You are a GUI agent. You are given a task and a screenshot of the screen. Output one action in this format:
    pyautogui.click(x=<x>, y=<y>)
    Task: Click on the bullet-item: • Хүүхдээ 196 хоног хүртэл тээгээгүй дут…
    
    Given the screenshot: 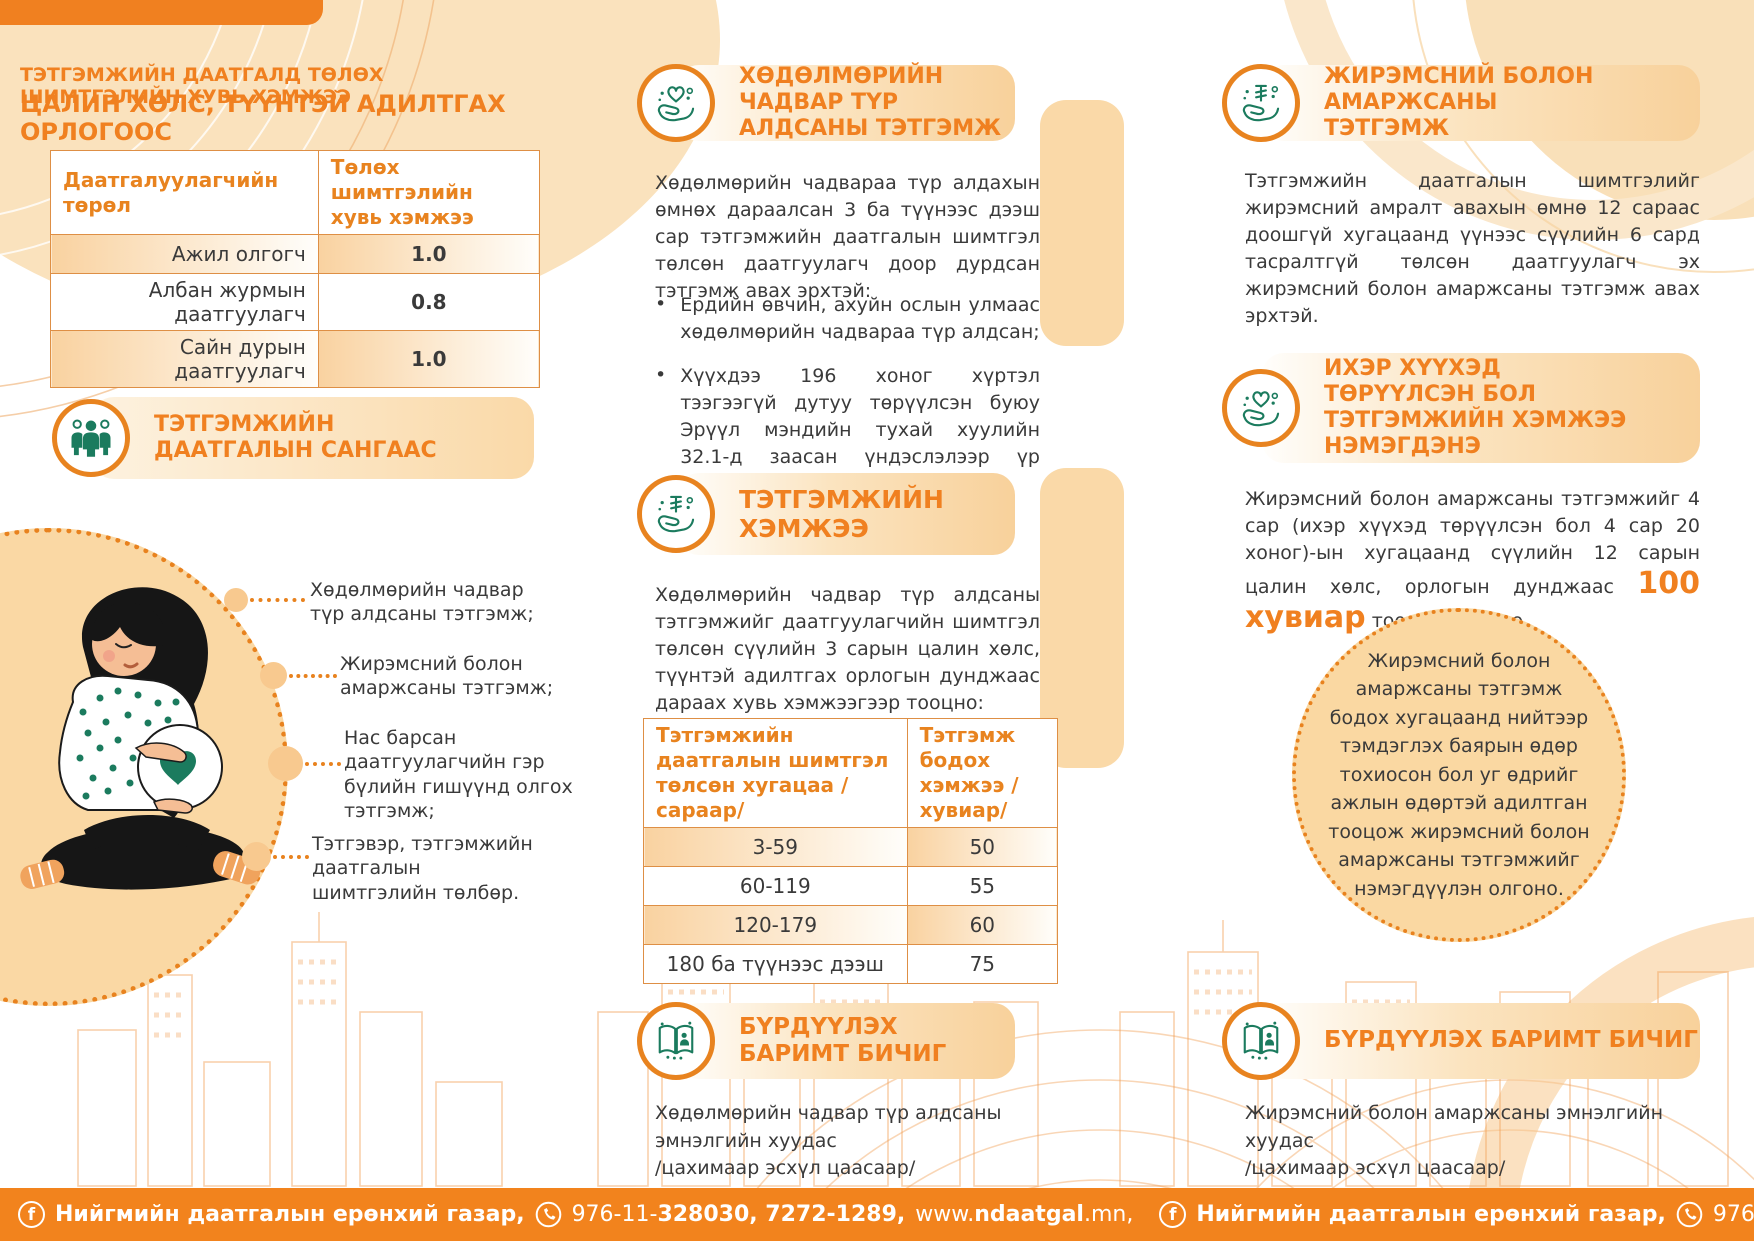 What is the action you would take?
    pyautogui.click(x=847, y=430)
    